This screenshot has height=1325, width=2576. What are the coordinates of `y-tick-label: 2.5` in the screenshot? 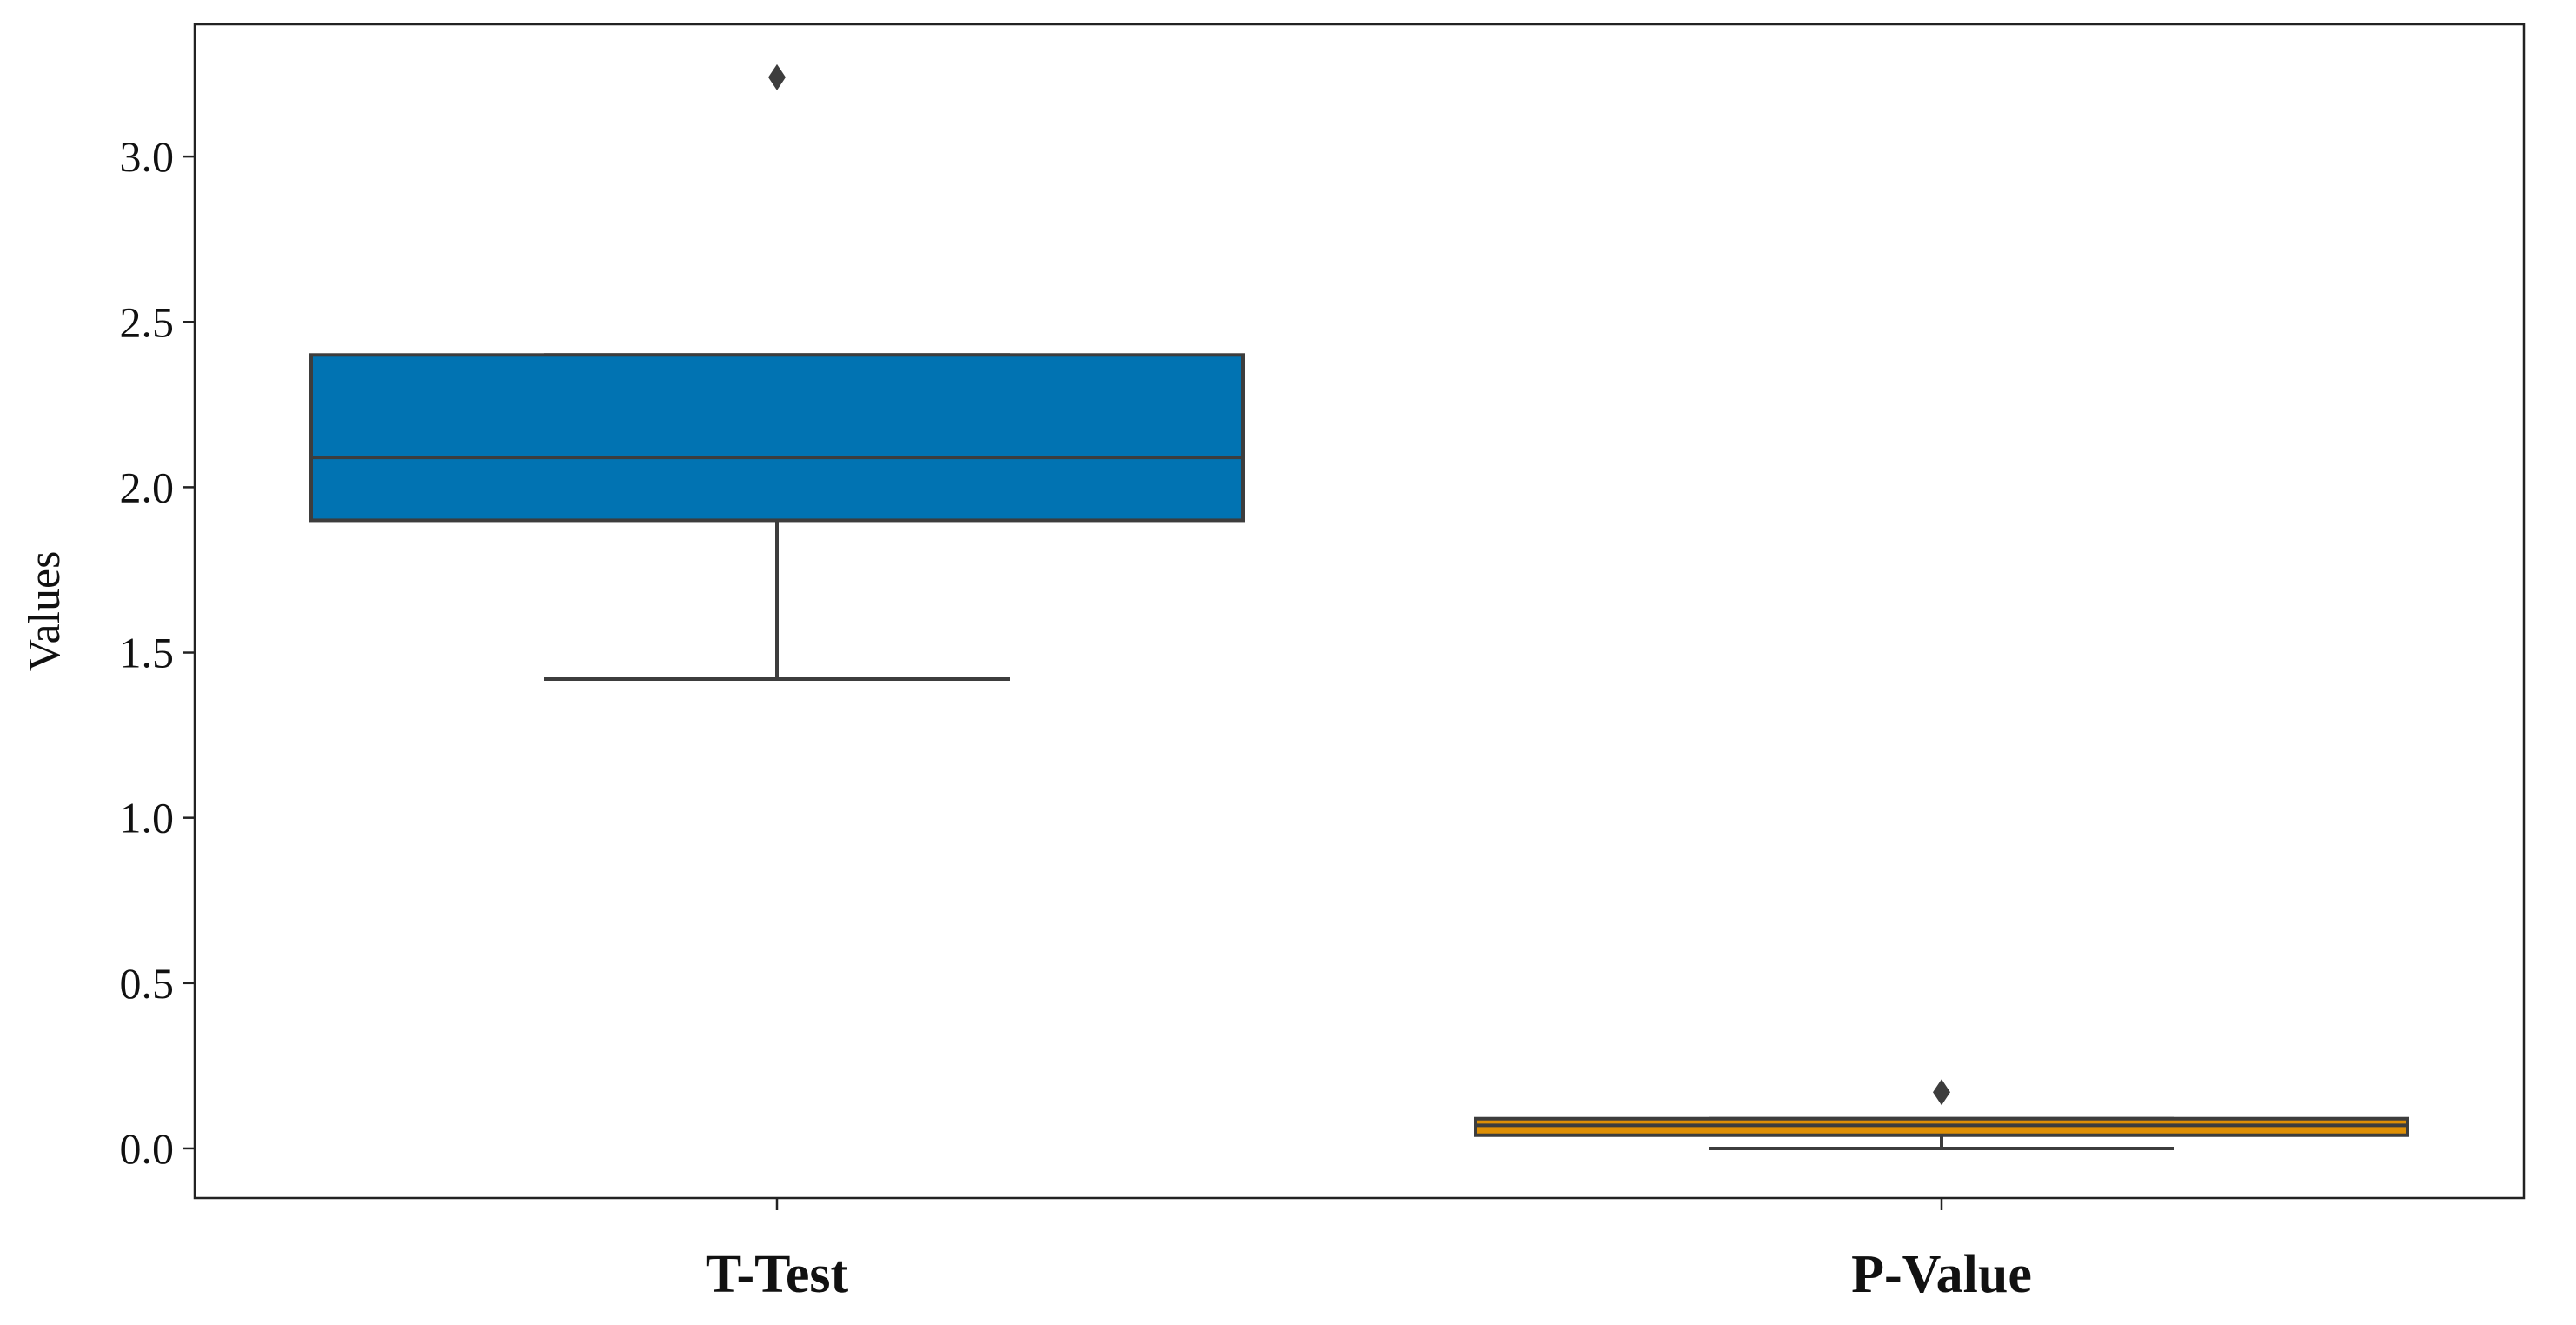 It's located at (147, 322).